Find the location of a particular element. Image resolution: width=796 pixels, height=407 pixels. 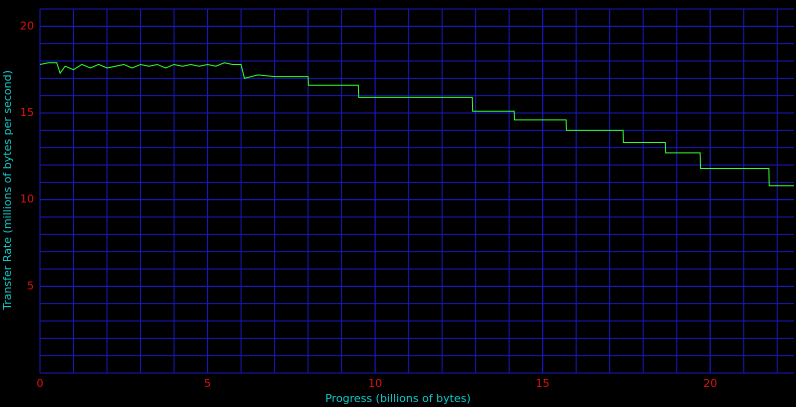

y-tick-label: 10 is located at coordinates (27, 199).